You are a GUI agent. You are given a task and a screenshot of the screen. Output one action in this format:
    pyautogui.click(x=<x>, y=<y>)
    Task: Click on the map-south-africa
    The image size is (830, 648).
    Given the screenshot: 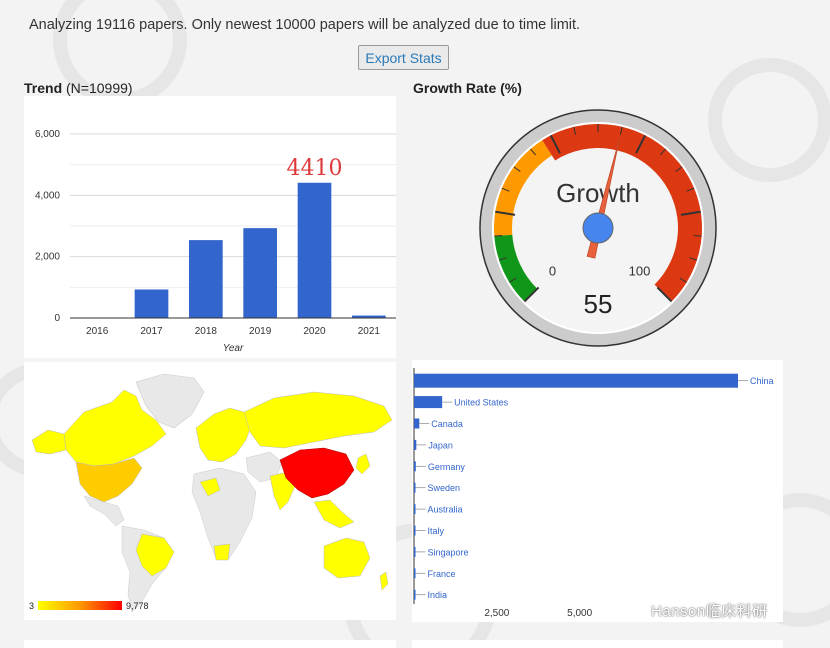 What is the action you would take?
    pyautogui.click(x=222, y=552)
    